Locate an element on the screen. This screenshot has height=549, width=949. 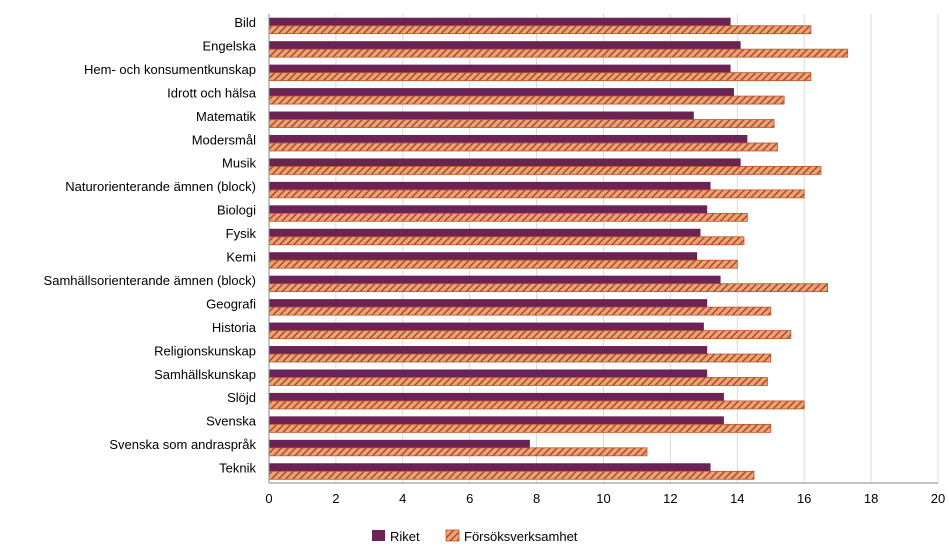
x-tick-label: 20 is located at coordinates (938, 498).